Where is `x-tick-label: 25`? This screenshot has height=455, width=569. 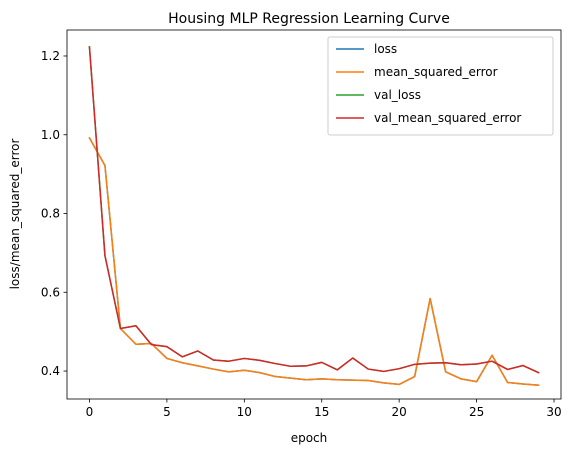
x-tick-label: 25 is located at coordinates (476, 412).